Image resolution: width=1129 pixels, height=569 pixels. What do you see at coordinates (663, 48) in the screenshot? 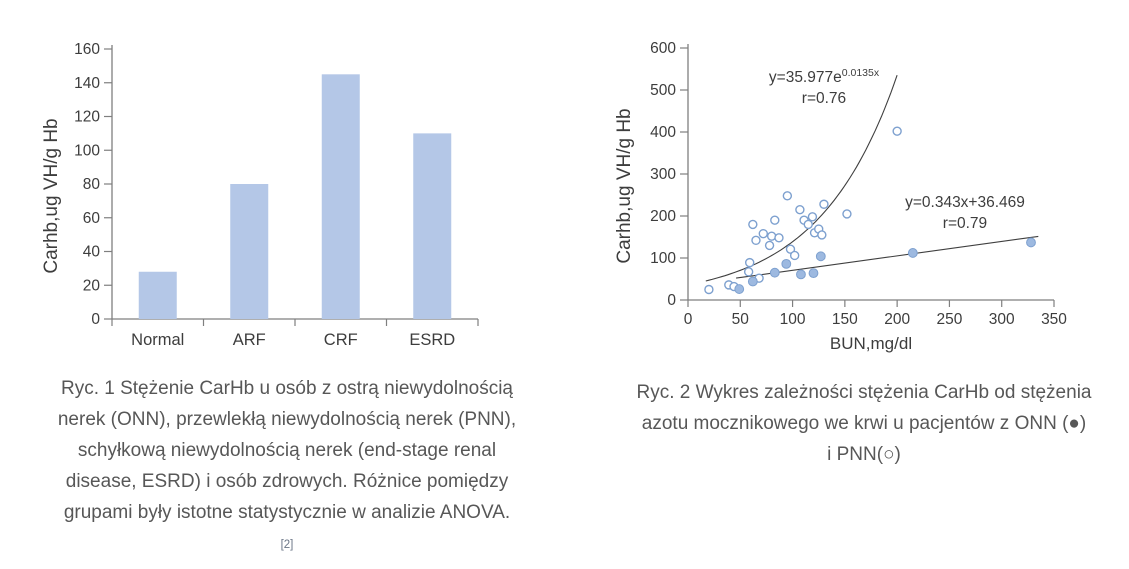
I see `y-tick-label: 600` at bounding box center [663, 48].